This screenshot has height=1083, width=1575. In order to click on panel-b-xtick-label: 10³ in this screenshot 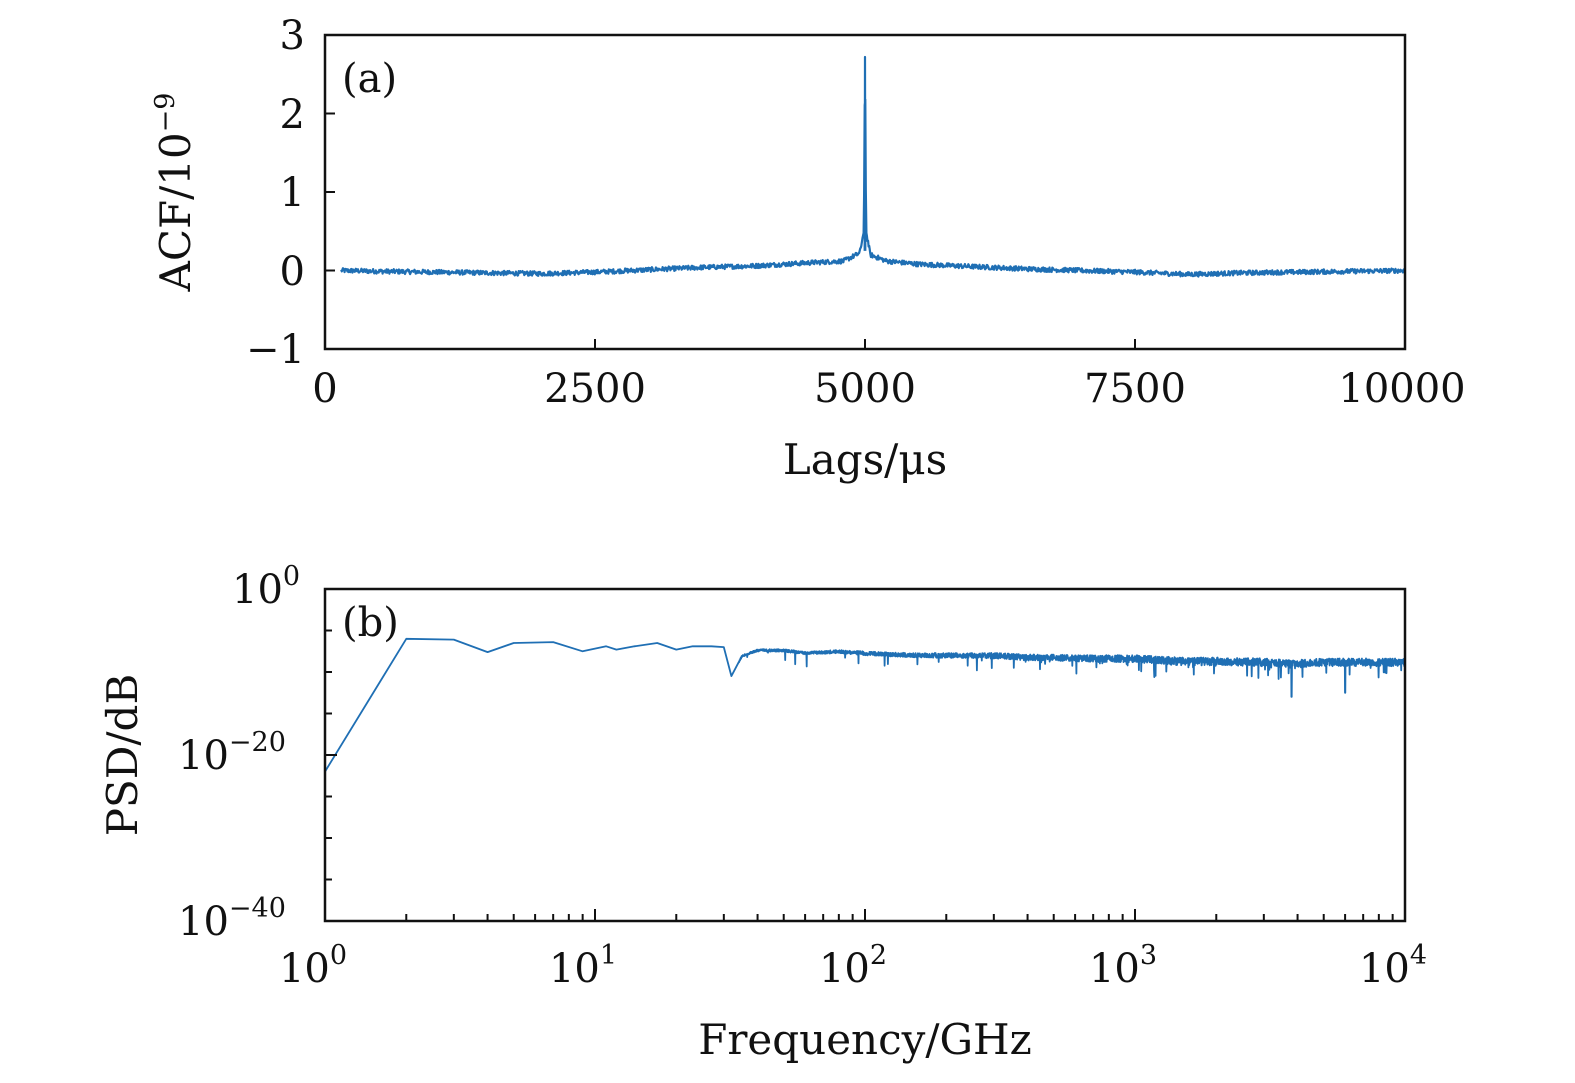, I will do `click(1123, 966)`.